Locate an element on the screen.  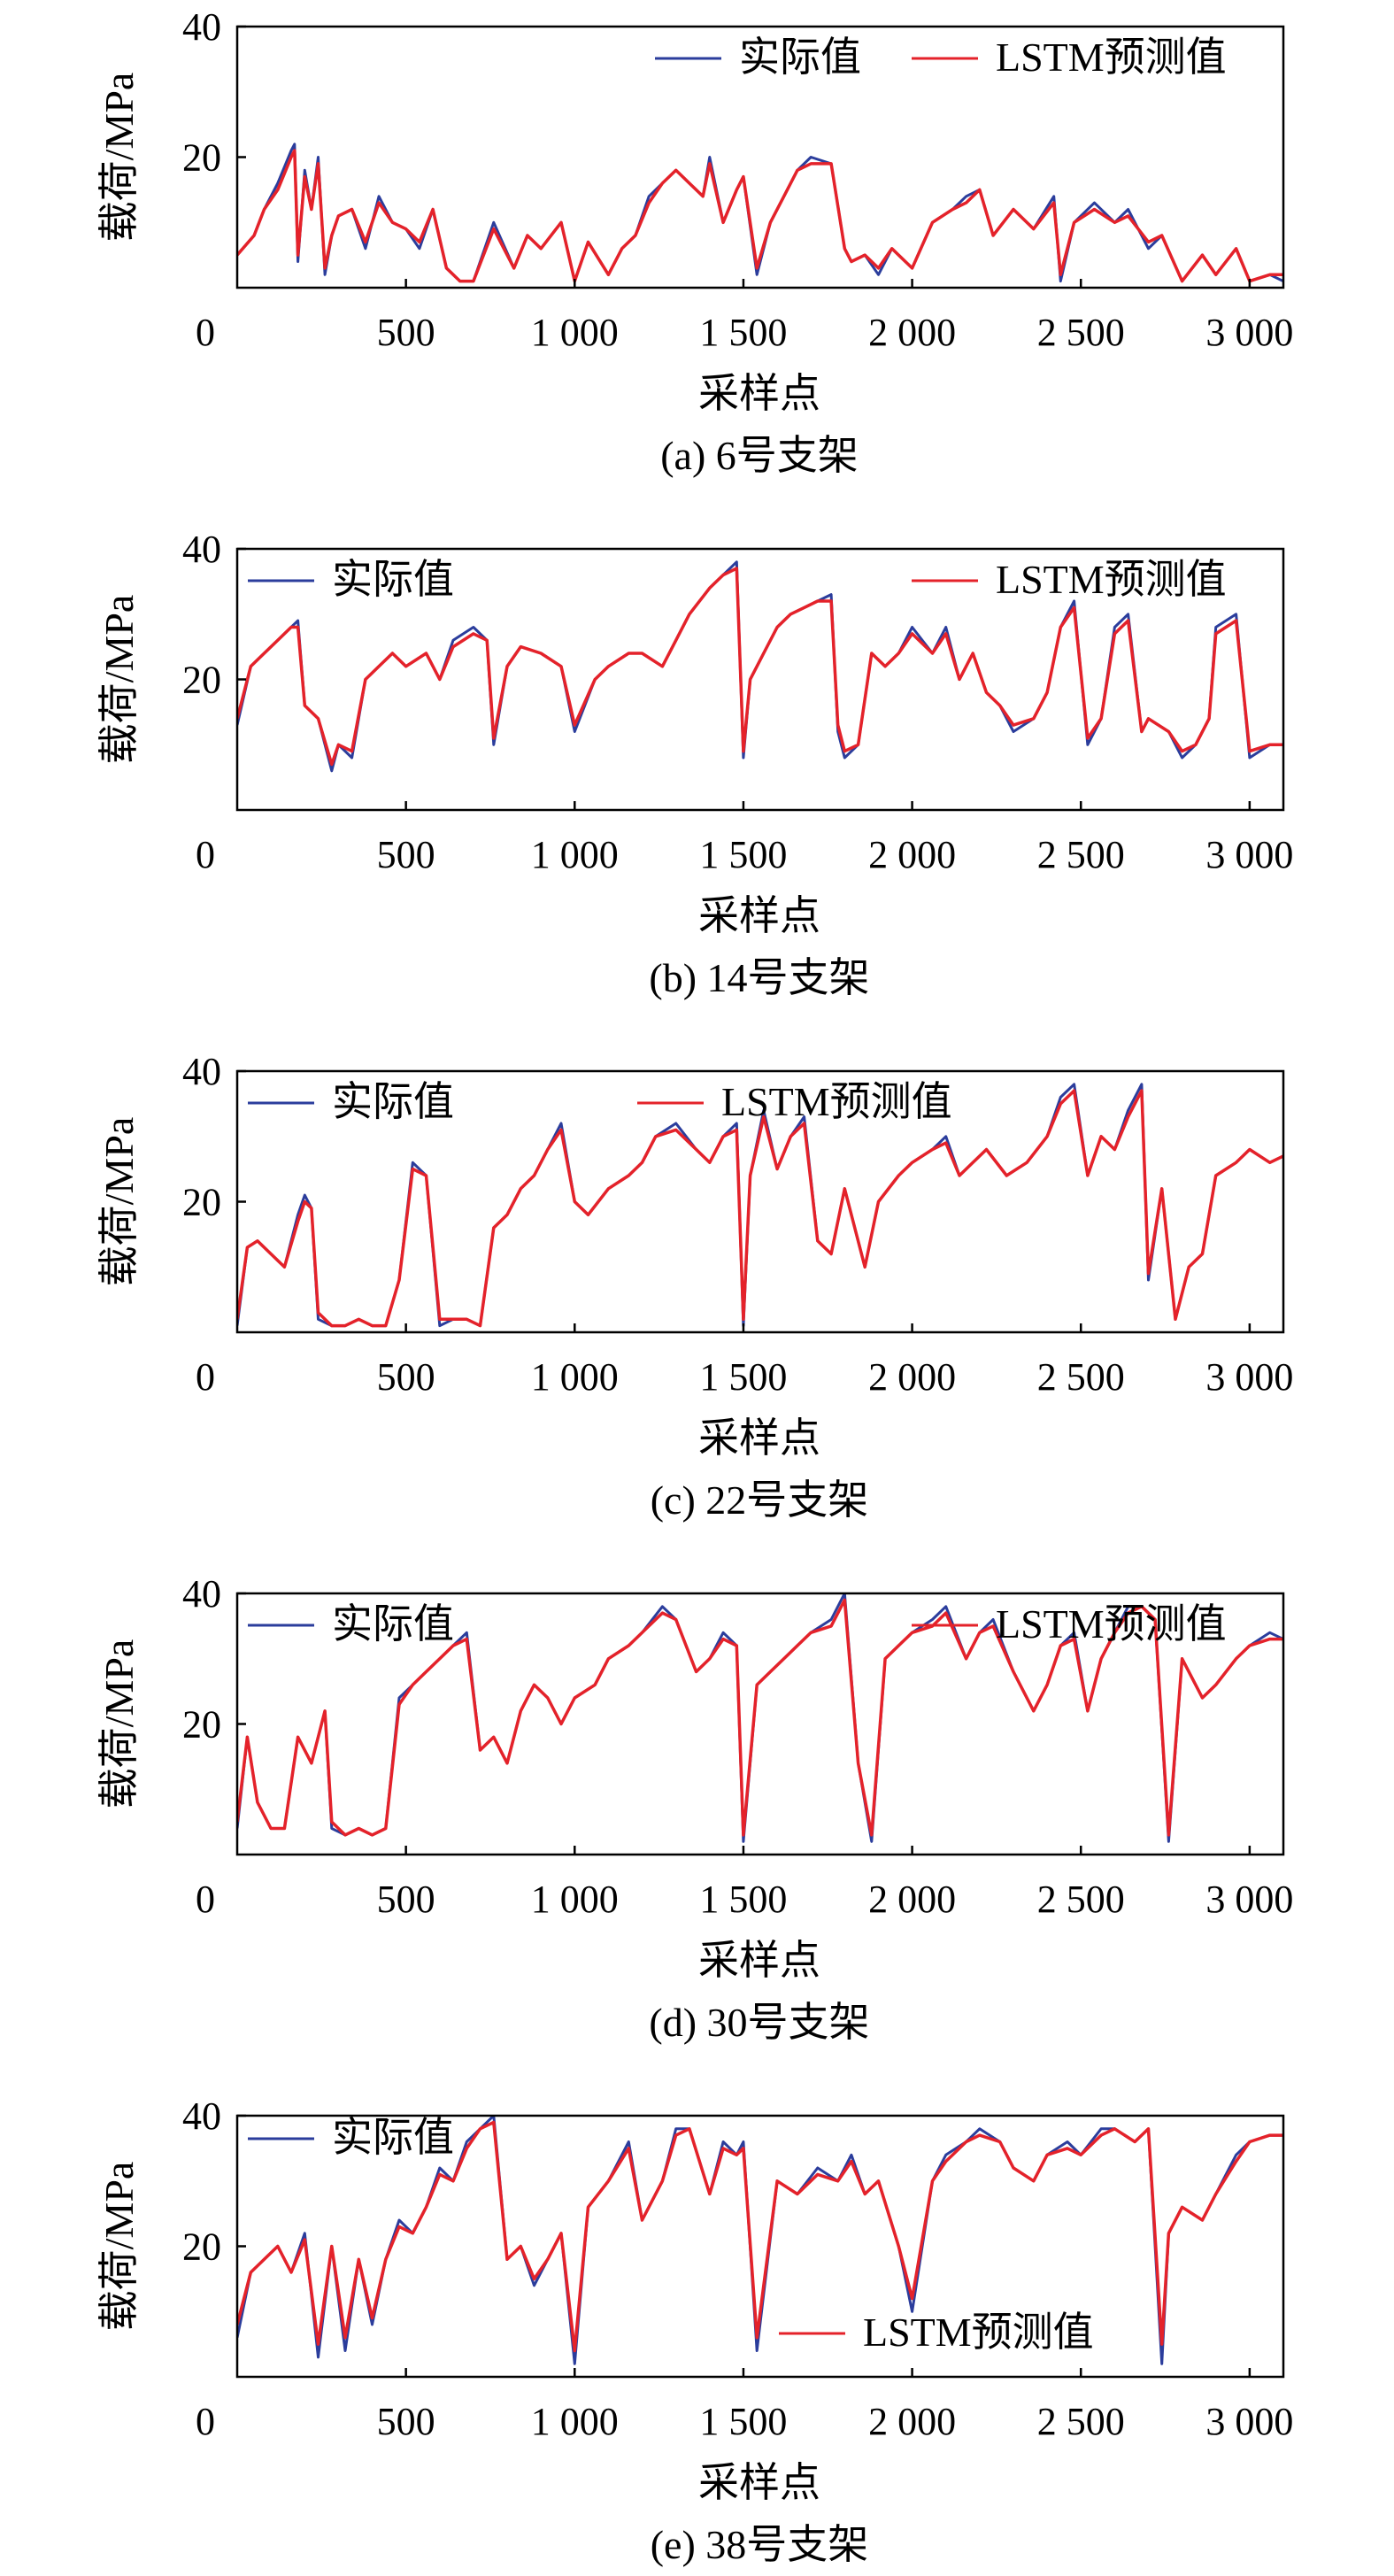
panel-caption: (b) 14号支架 is located at coordinates (759, 977).